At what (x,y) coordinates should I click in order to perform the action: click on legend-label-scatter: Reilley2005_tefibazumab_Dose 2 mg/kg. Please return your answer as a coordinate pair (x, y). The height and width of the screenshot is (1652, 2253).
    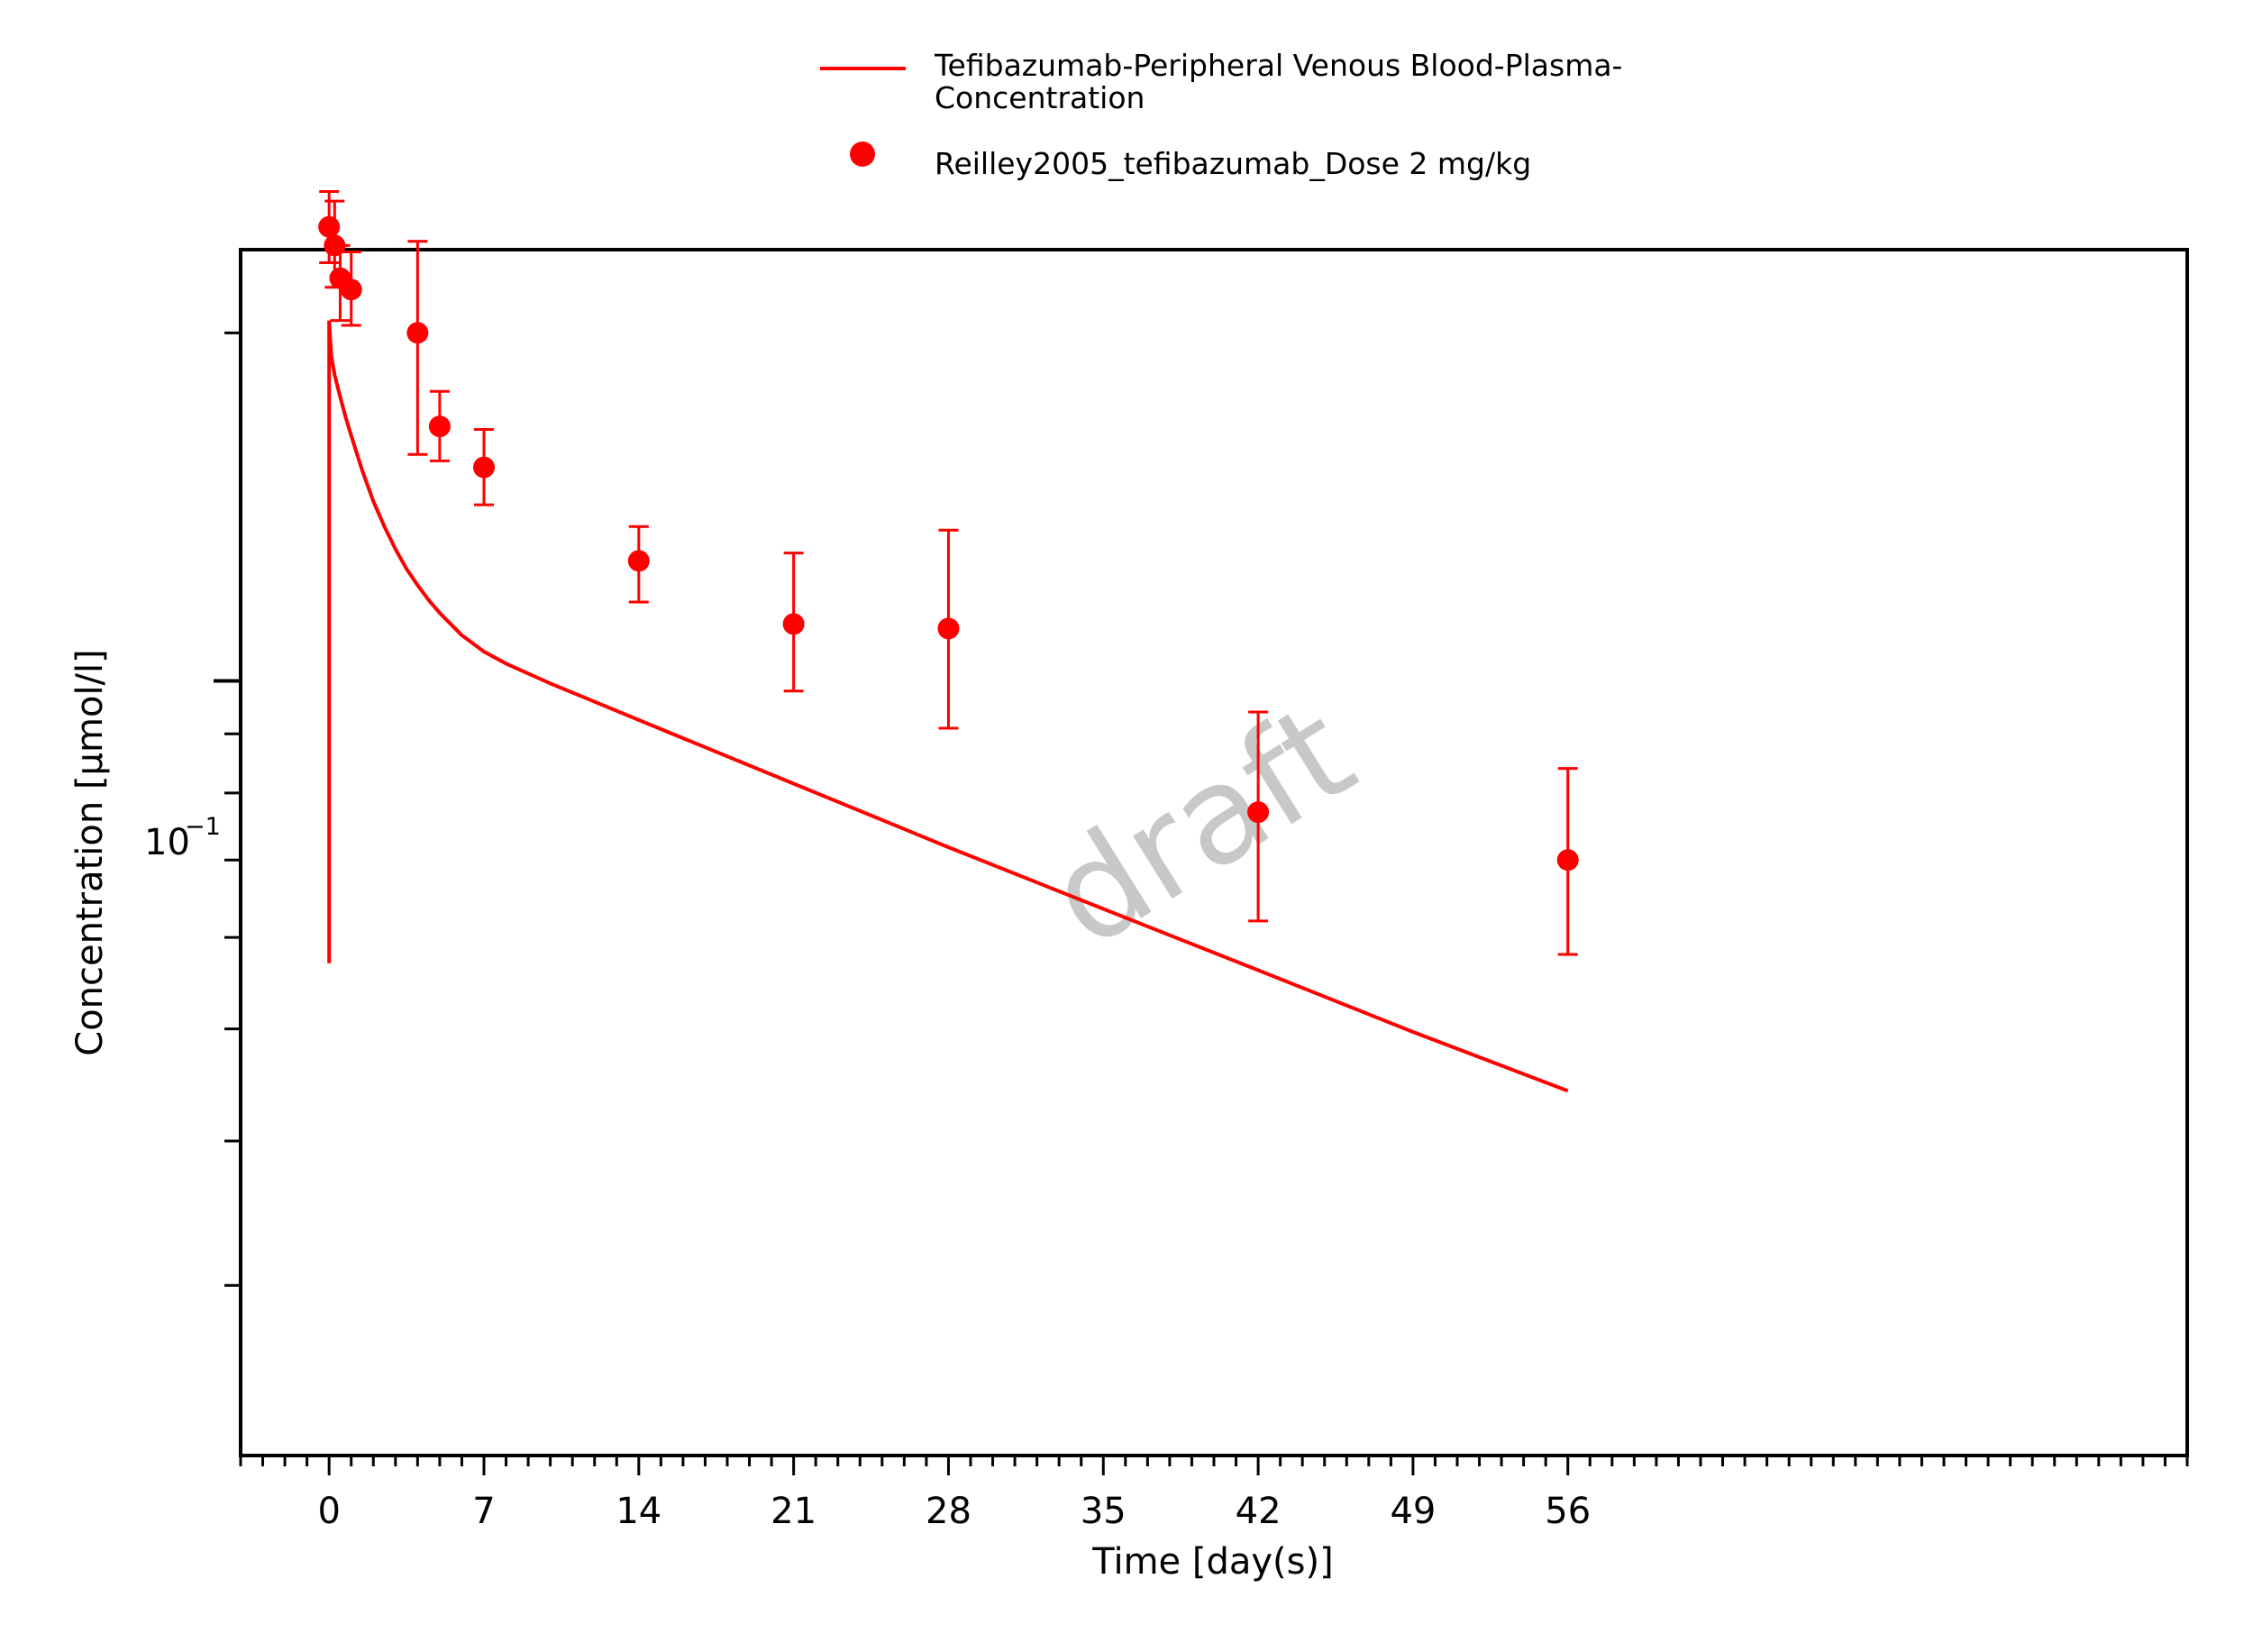
    Looking at the image, I should click on (1233, 164).